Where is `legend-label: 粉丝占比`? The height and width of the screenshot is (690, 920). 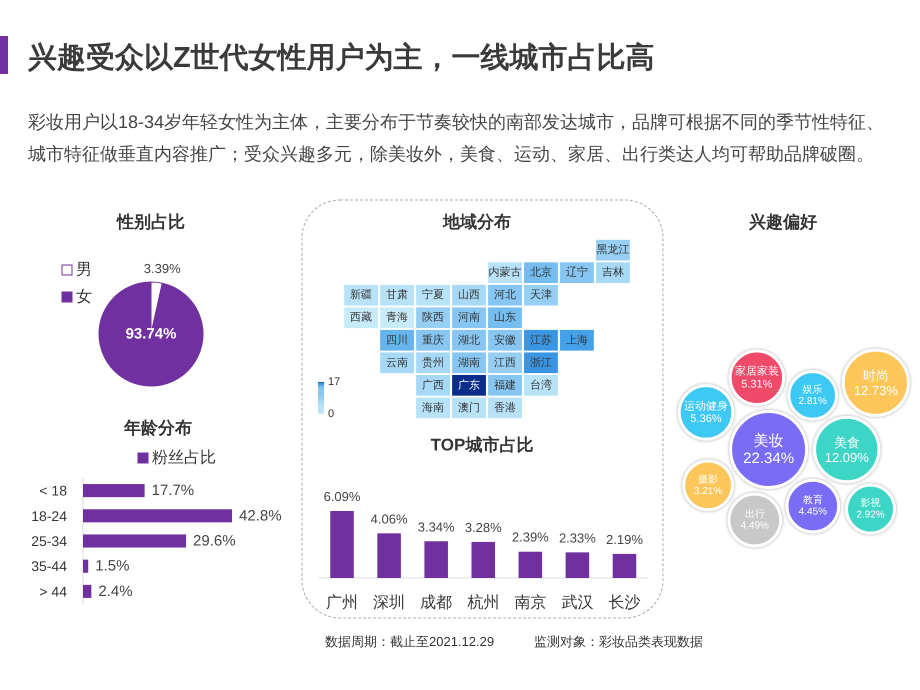 legend-label: 粉丝占比 is located at coordinates (184, 457).